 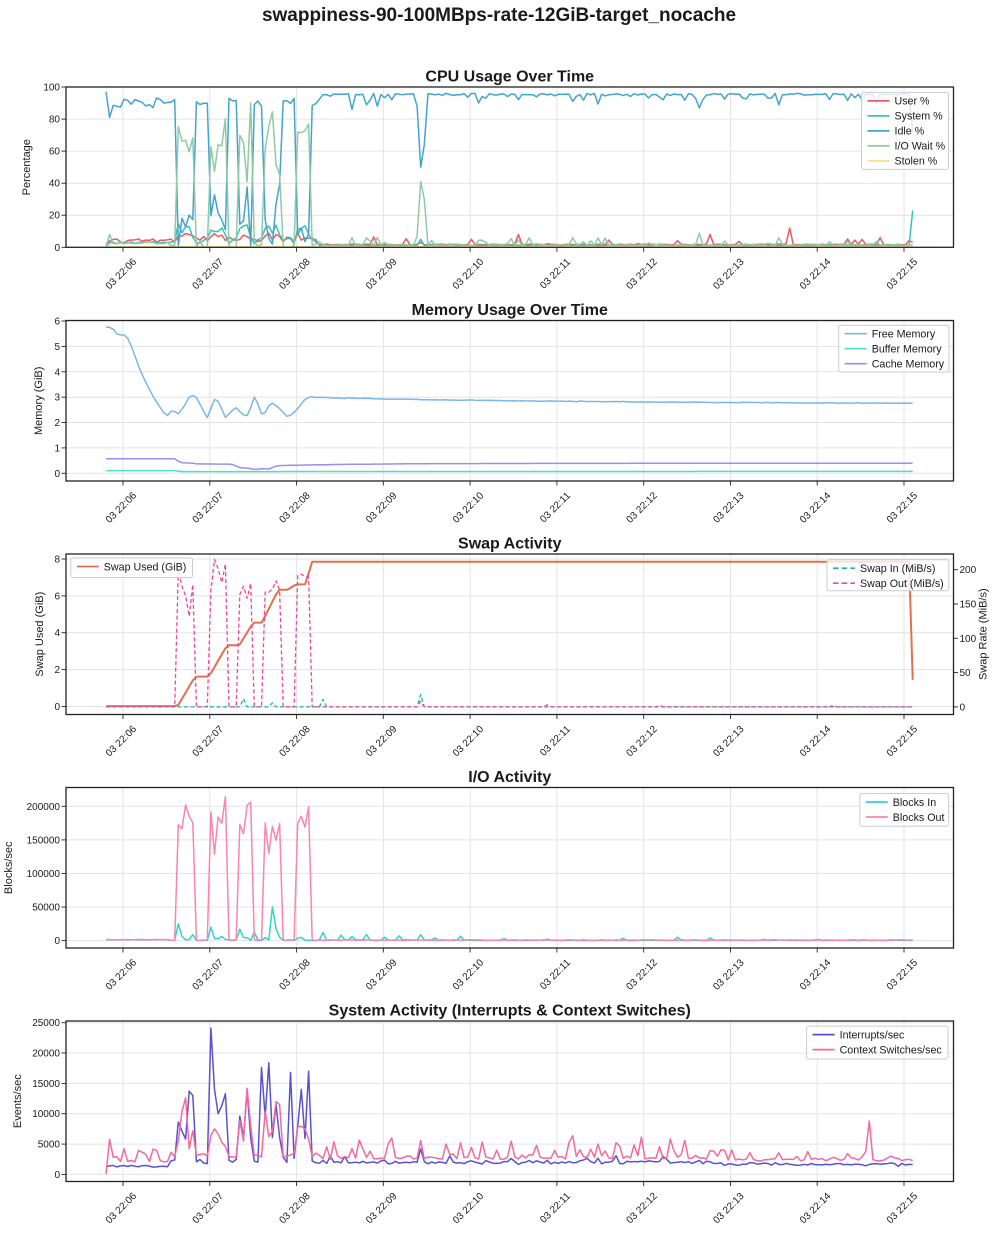 What do you see at coordinates (891, 1050) in the screenshot?
I see `svg-text: Context Switches/sec` at bounding box center [891, 1050].